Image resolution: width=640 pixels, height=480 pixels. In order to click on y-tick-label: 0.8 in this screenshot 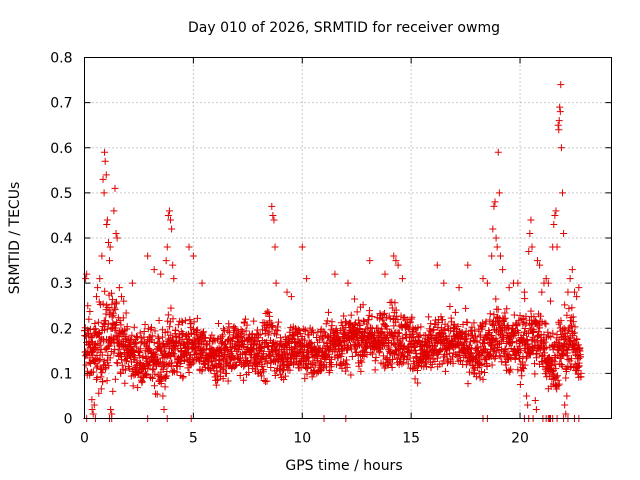, I will do `click(61, 59)`.